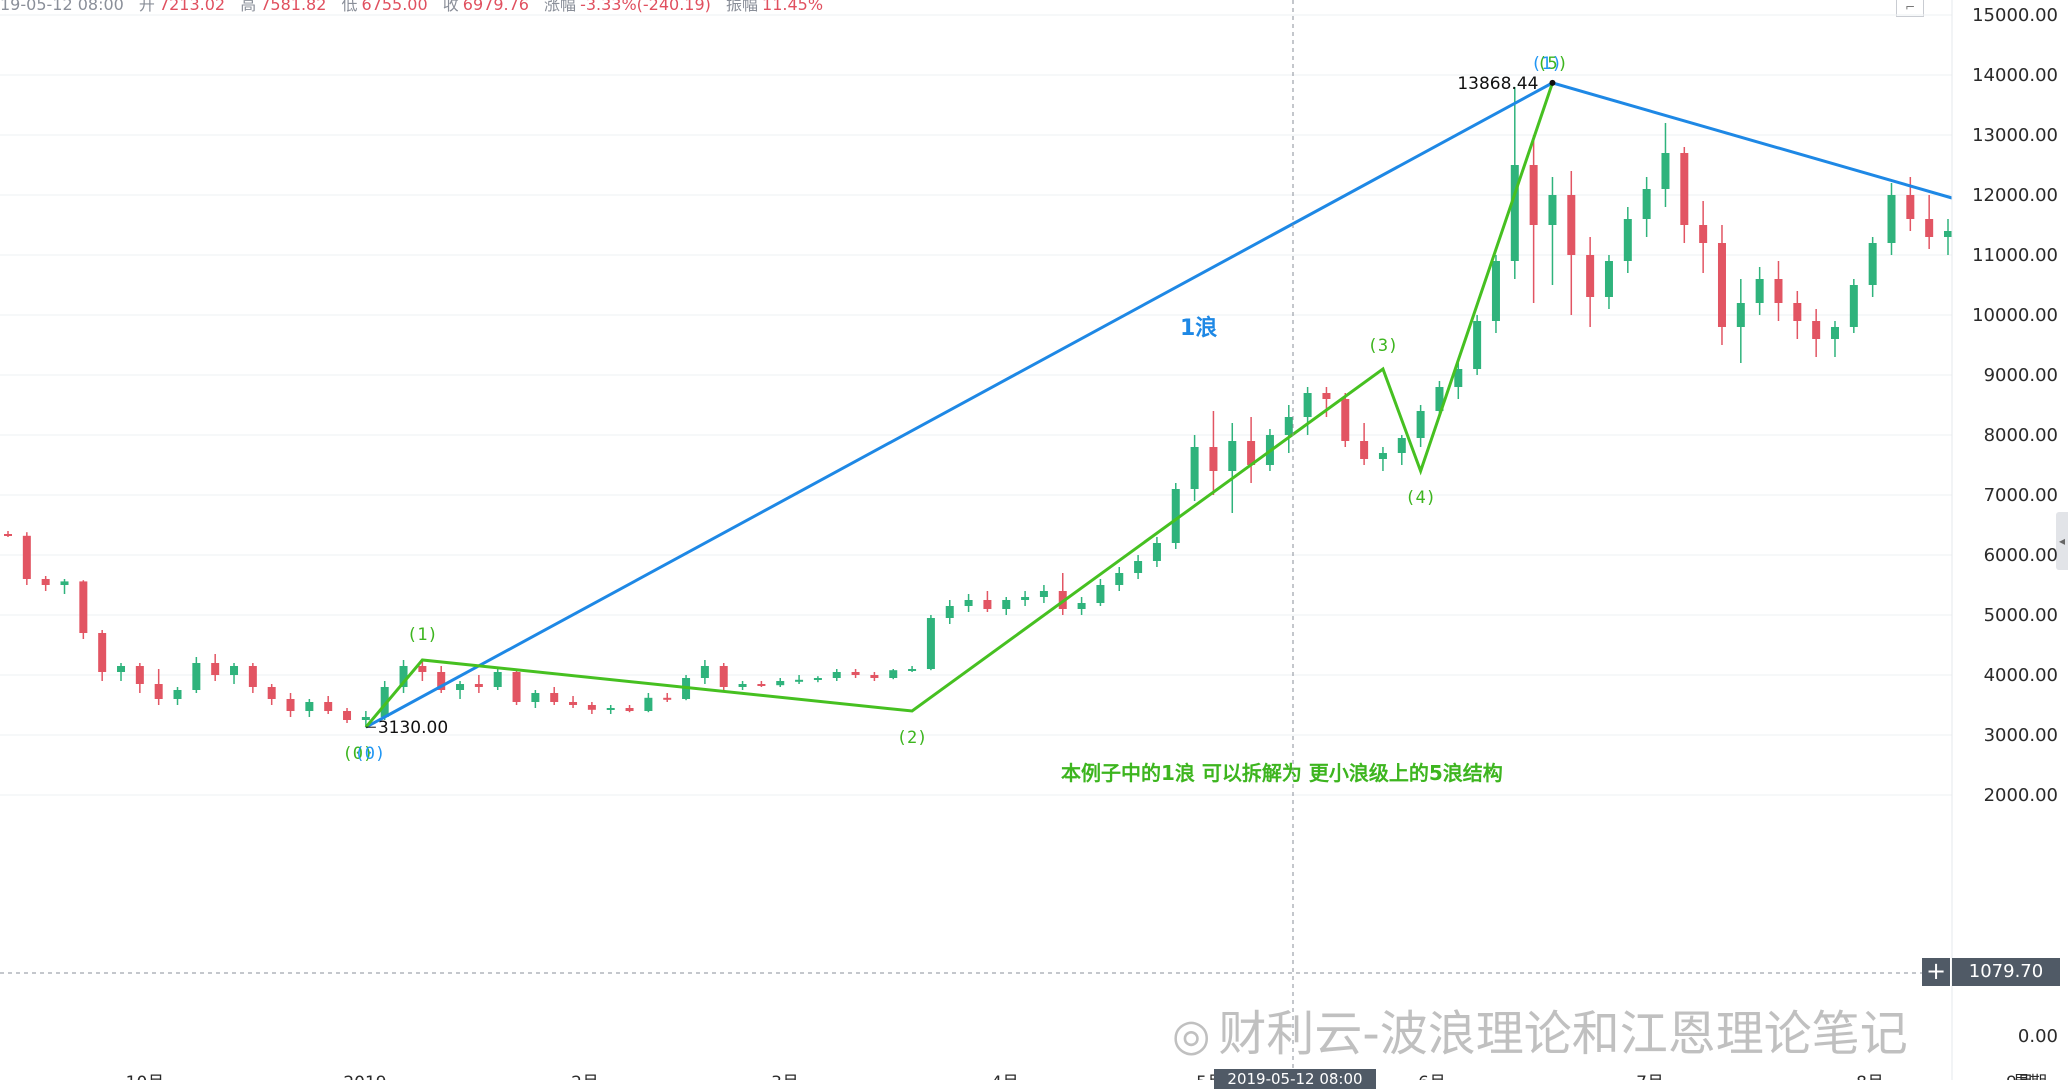 The height and width of the screenshot is (1089, 2068). What do you see at coordinates (785, 1076) in the screenshot?
I see `x-tick-label: 3月` at bounding box center [785, 1076].